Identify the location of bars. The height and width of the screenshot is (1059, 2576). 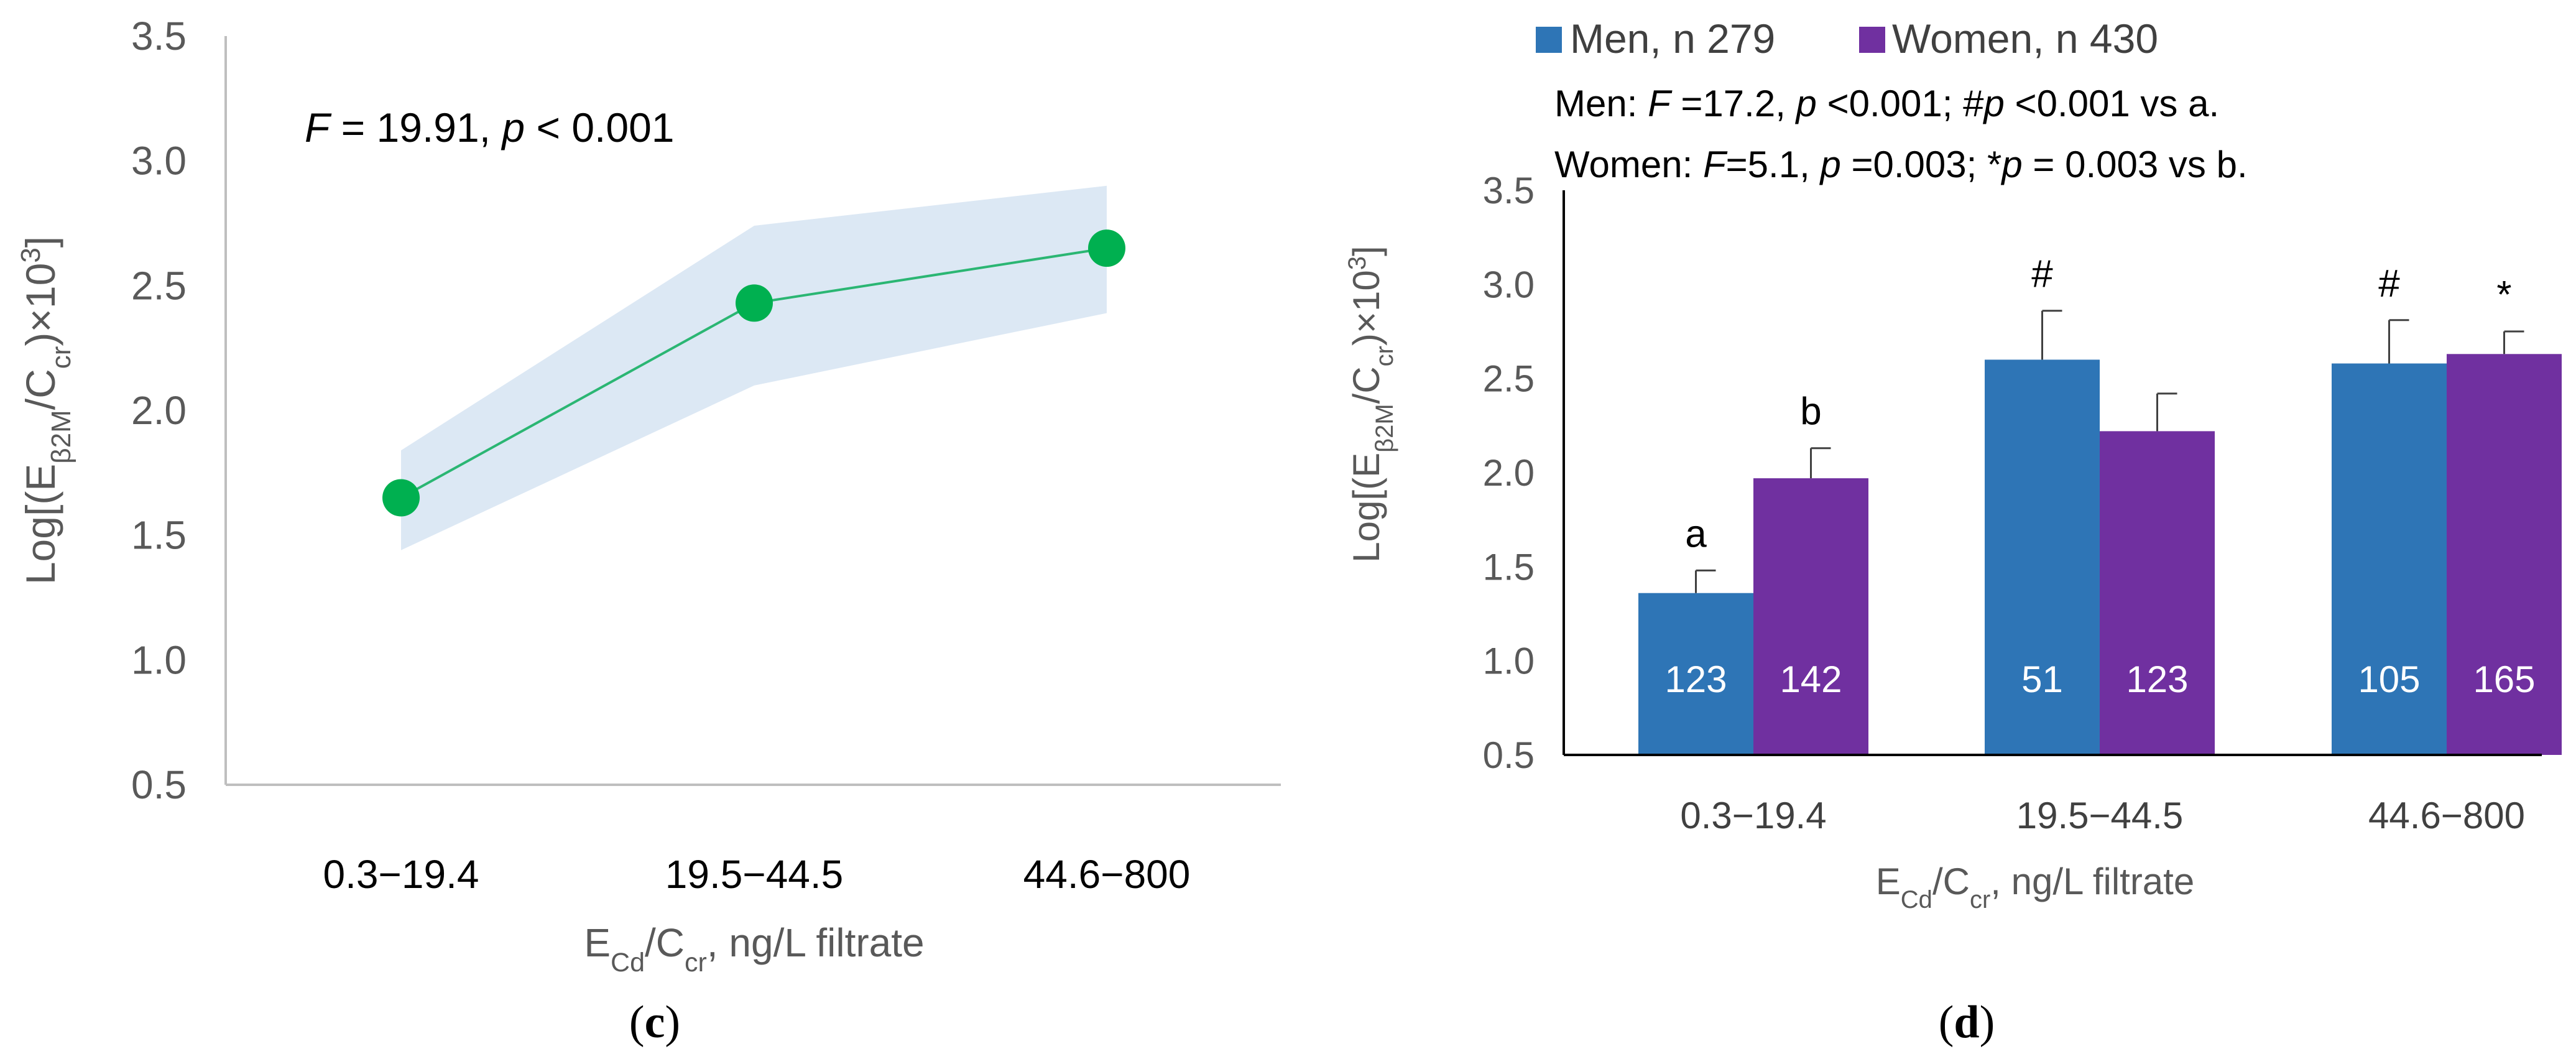
(2100, 554).